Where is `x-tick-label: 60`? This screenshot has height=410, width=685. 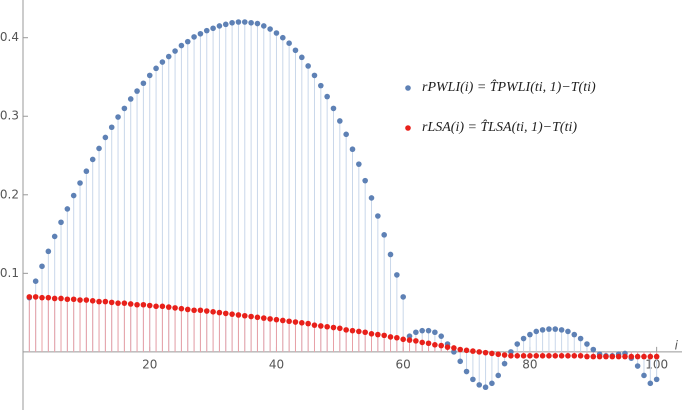 x-tick-label: 60 is located at coordinates (403, 364).